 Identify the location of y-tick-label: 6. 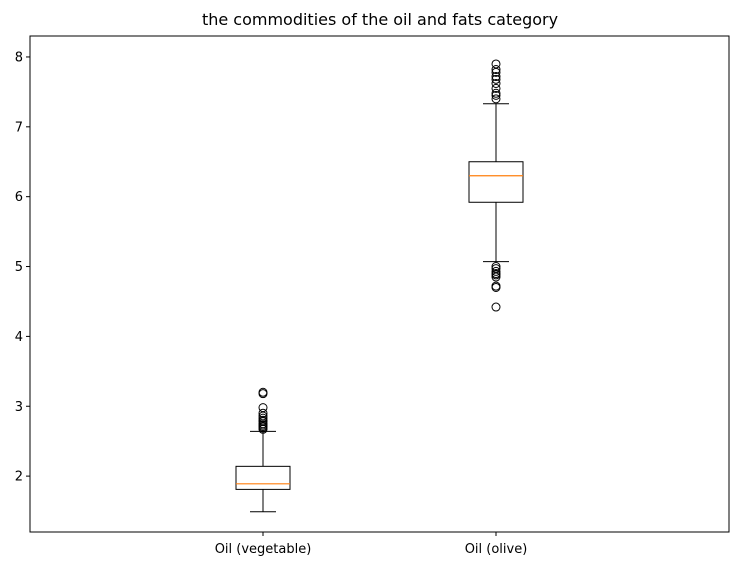
(19, 197).